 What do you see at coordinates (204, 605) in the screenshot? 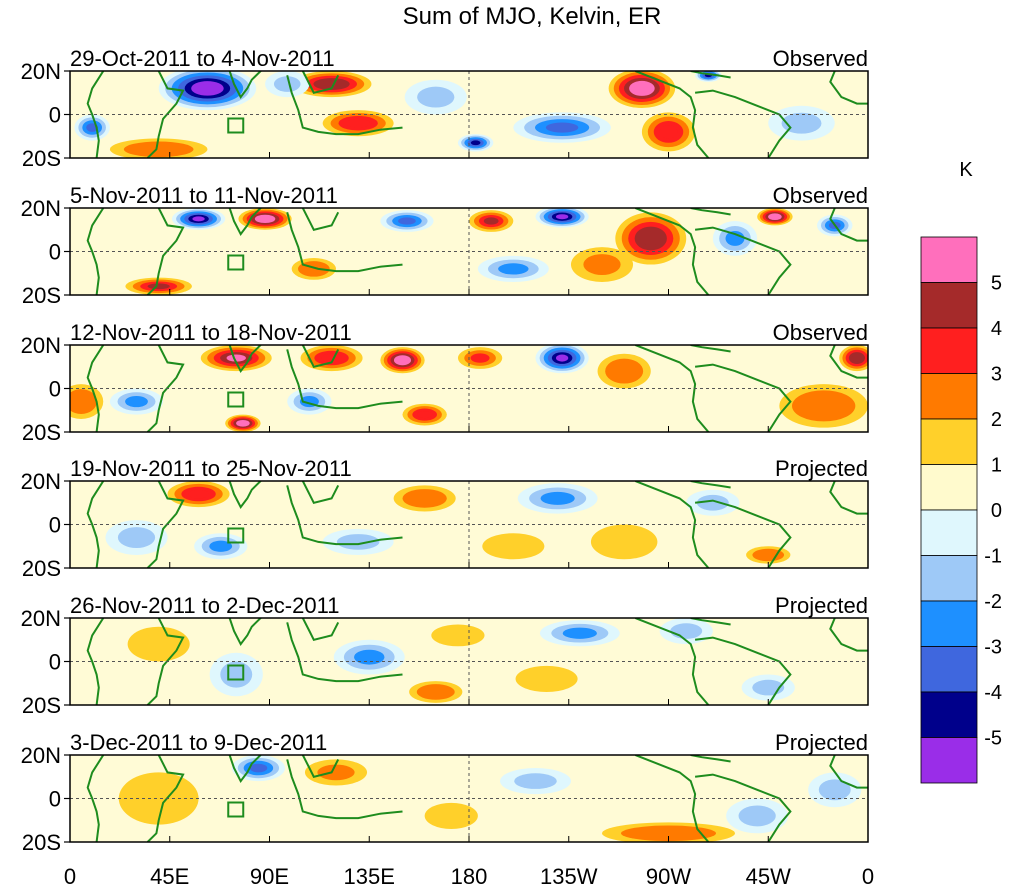
I see `panel-date-range: 26-Nov-2011 to 2-Dec-2011` at bounding box center [204, 605].